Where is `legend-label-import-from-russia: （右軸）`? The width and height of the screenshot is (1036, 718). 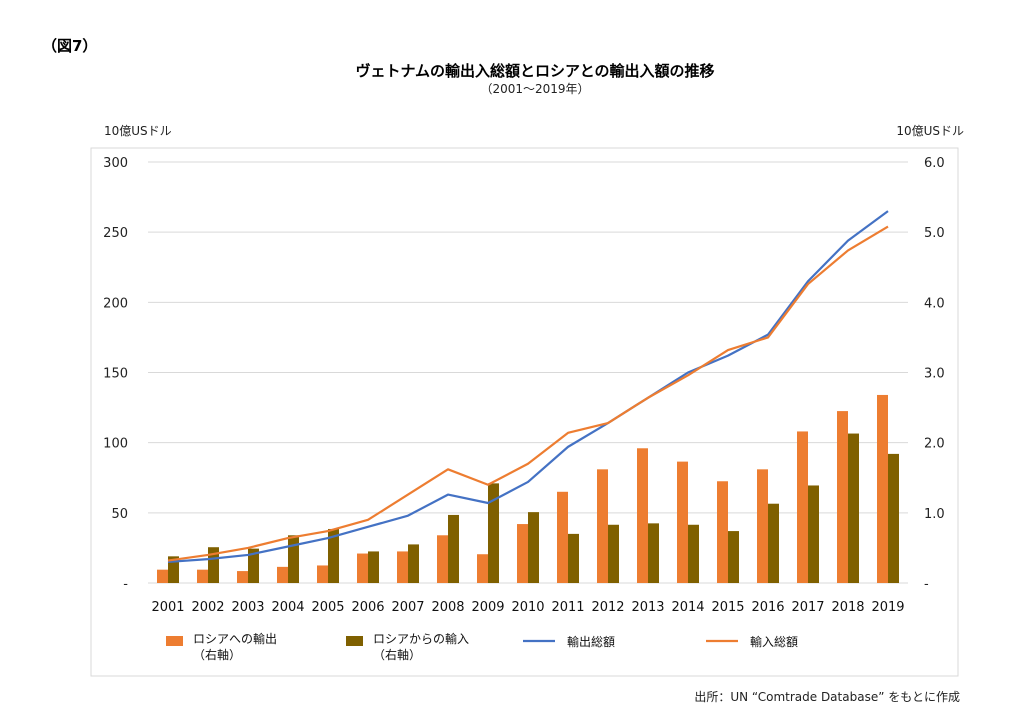 legend-label-import-from-russia: （右軸） is located at coordinates (397, 654).